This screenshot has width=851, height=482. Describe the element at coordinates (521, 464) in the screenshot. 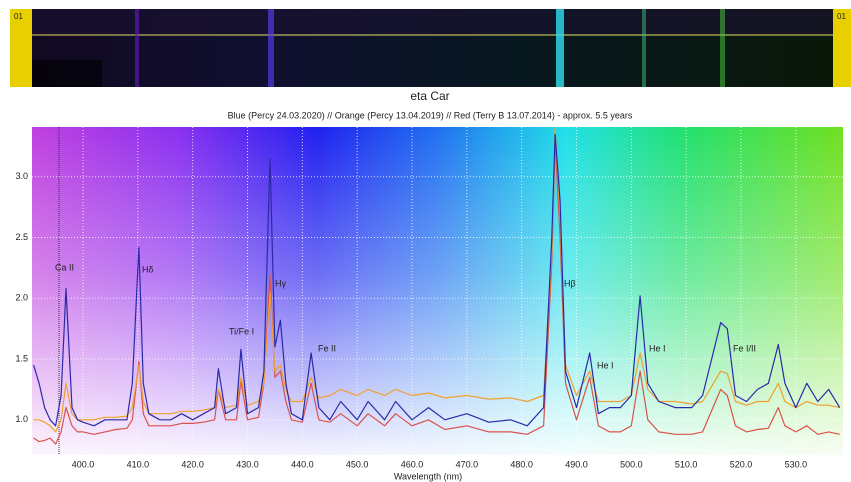

I see `x-tick-label: 480.0` at that location.